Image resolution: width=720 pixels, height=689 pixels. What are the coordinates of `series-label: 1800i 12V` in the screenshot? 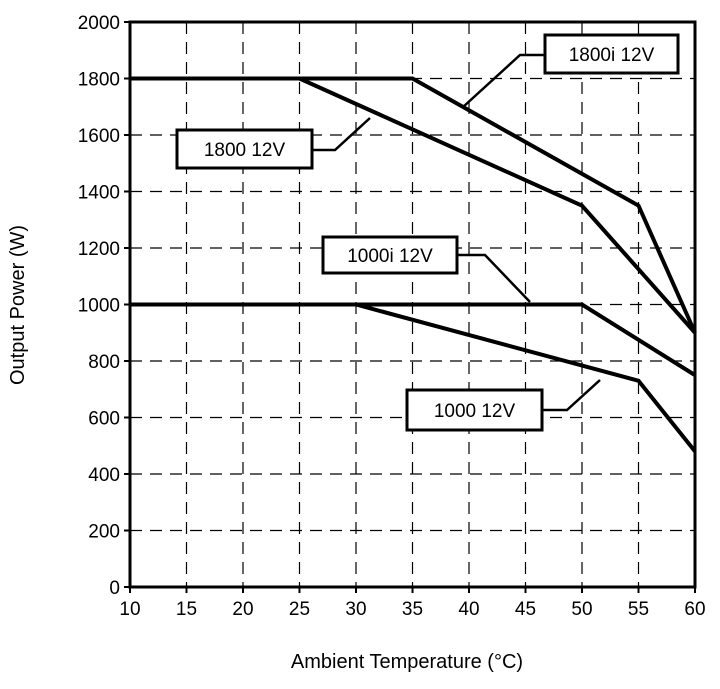 It's located at (612, 55).